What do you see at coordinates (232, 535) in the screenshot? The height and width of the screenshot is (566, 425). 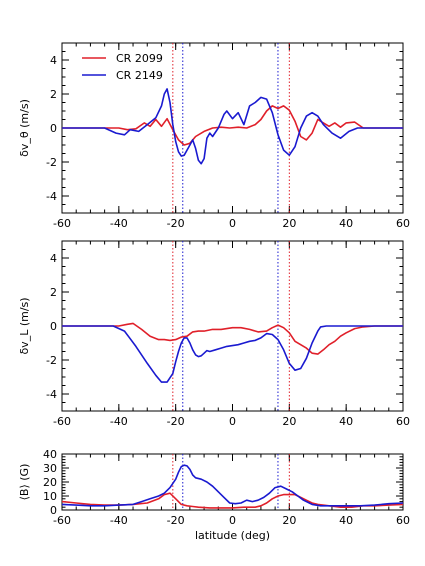 I see `x-axis-label: latitude (deg)` at bounding box center [232, 535].